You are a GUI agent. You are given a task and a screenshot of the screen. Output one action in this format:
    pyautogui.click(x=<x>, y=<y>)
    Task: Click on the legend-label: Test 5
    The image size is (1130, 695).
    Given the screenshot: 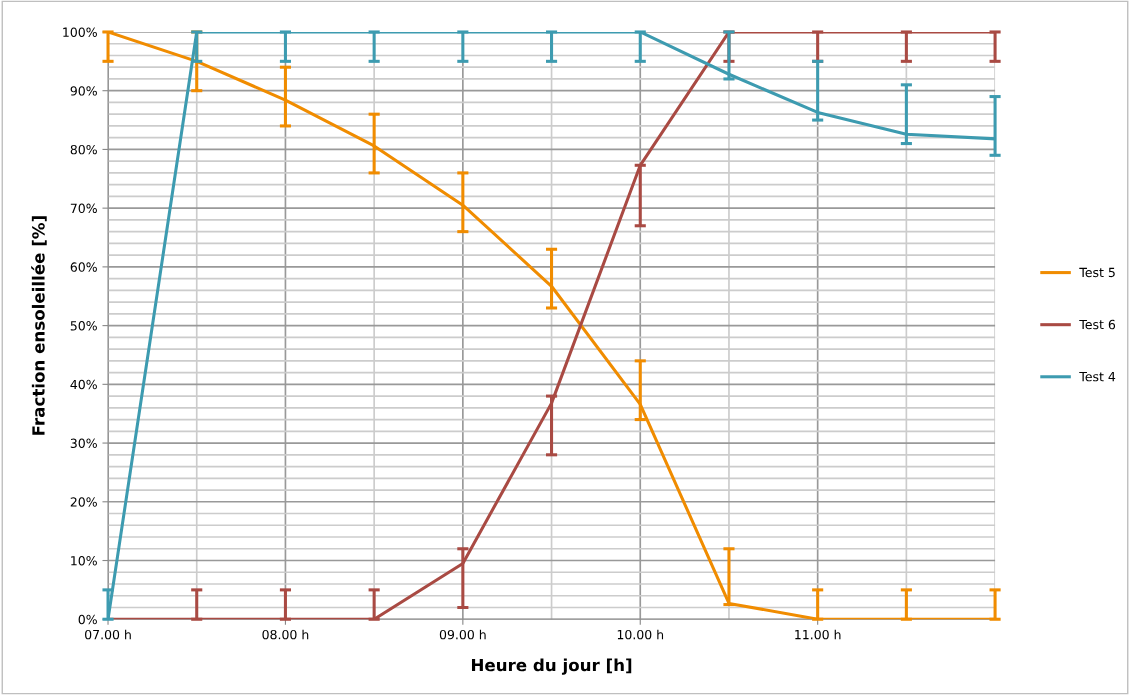 What is the action you would take?
    pyautogui.click(x=1097, y=272)
    